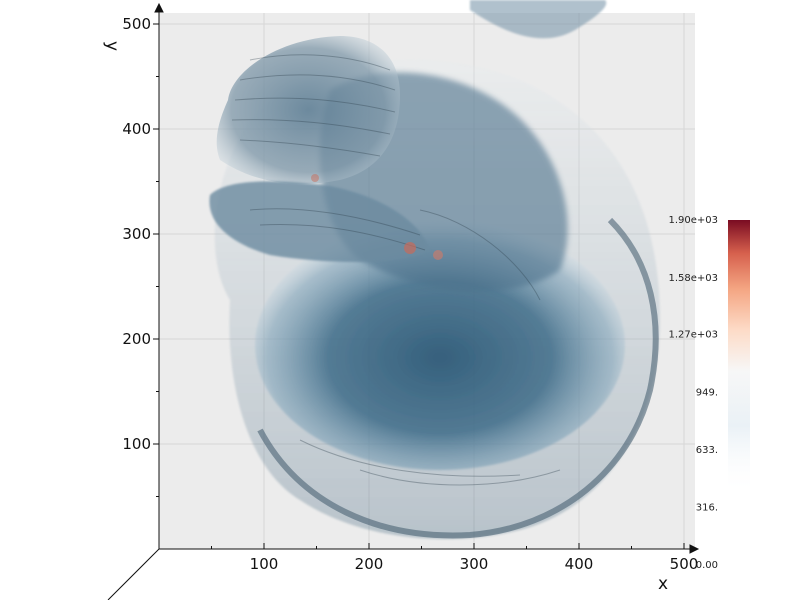 The width and height of the screenshot is (800, 600). Describe the element at coordinates (707, 565) in the screenshot. I see `colorbar-label: 0.00` at that location.